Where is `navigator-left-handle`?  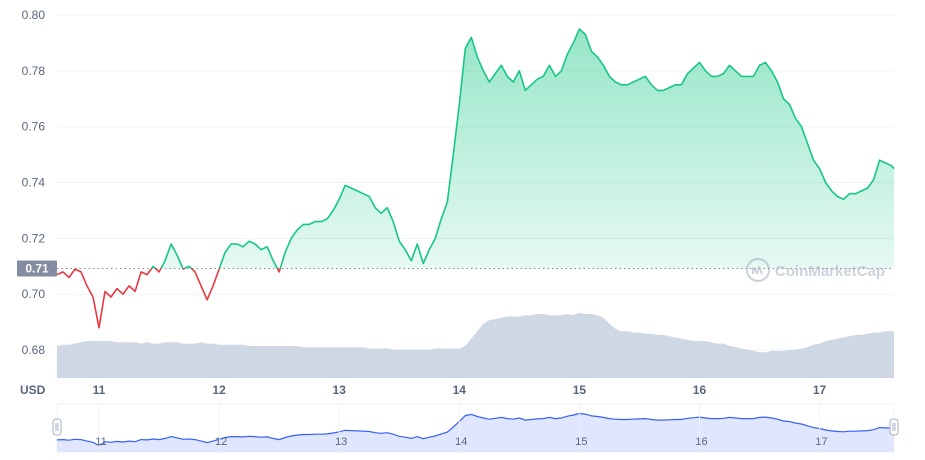
navigator-left-handle is located at coordinates (57, 427).